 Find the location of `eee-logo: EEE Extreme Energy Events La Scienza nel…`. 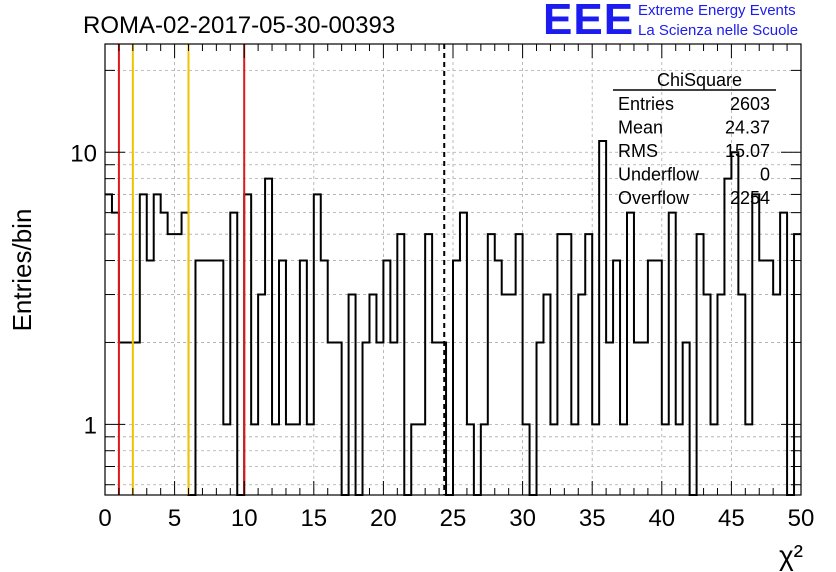

eee-logo: EEE Extreme Energy Events La Scienza nel… is located at coordinates (688, 23).